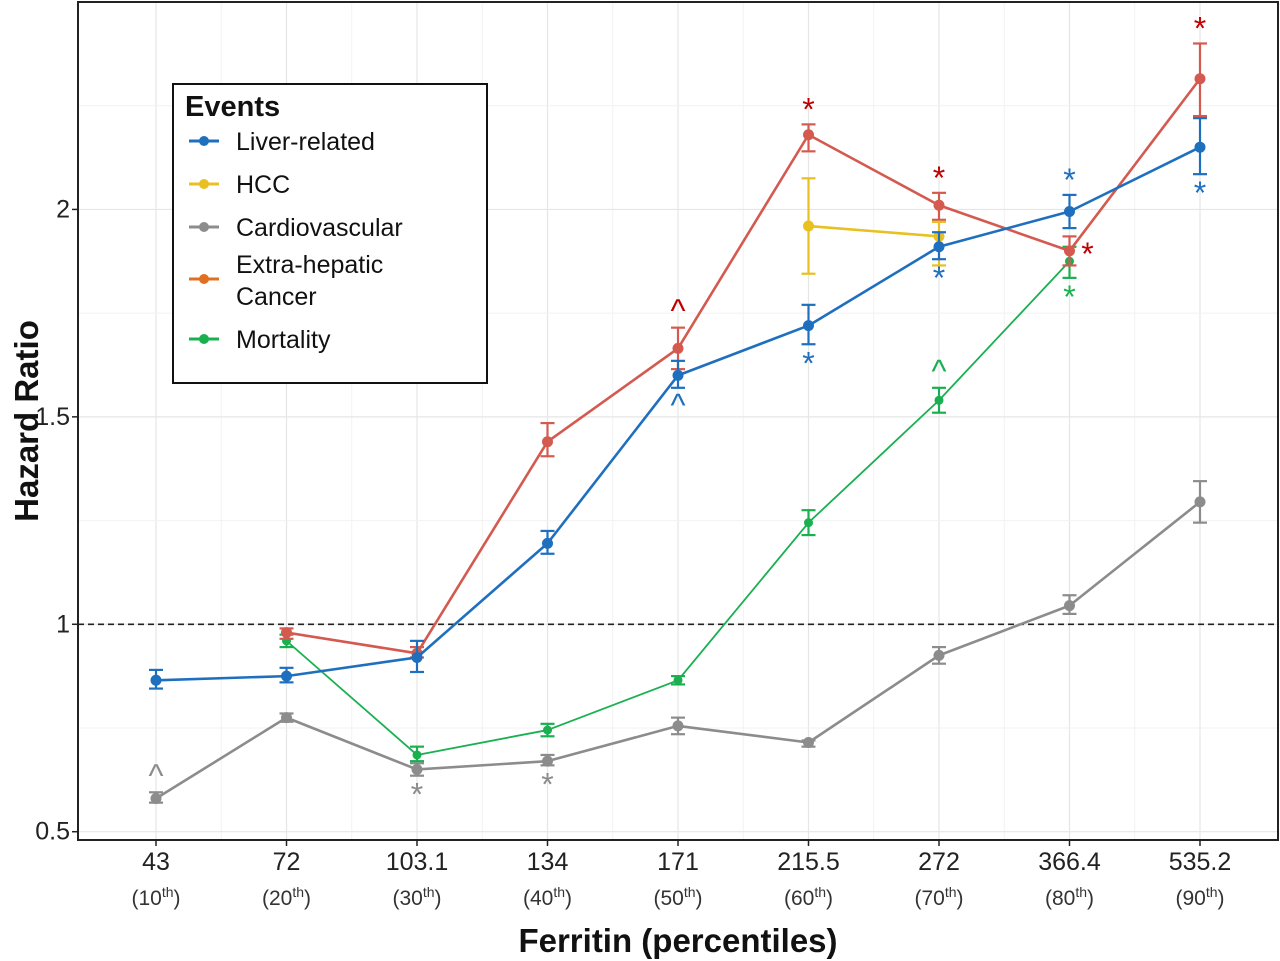 This screenshot has height=961, width=1280. I want to click on series-line, so click(874, 231).